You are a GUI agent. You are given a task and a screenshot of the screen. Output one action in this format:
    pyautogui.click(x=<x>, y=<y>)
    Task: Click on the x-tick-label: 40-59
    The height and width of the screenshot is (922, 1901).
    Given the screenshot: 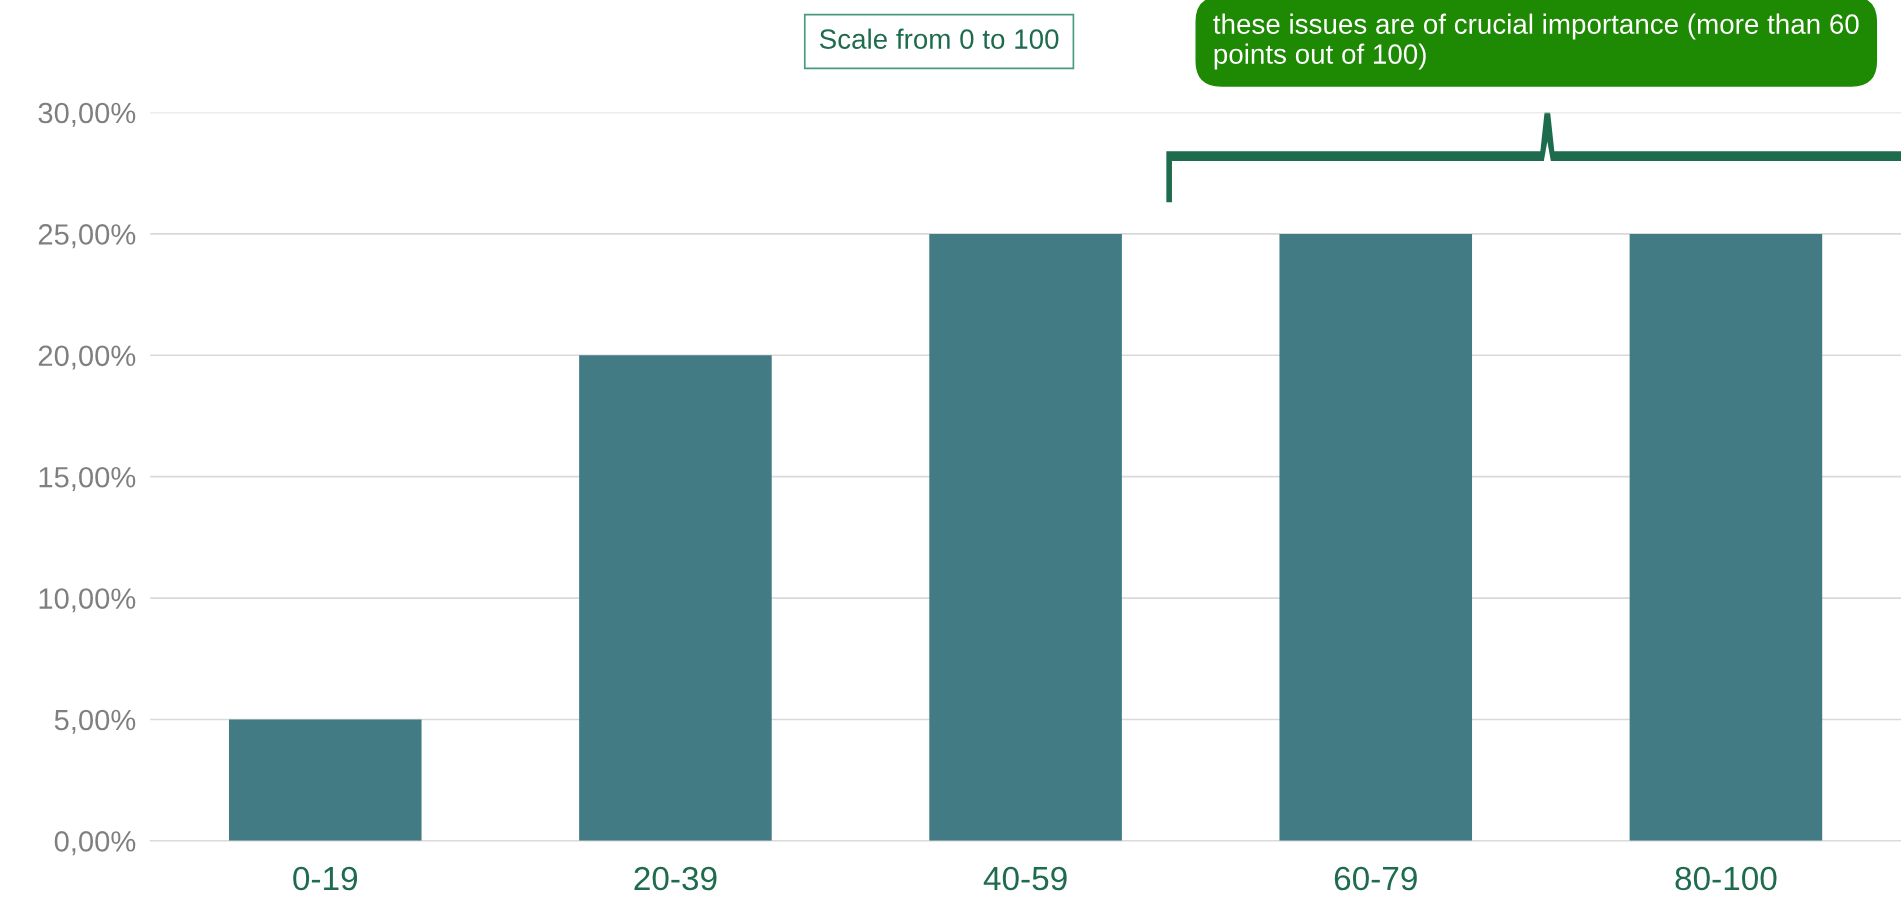 What is the action you would take?
    pyautogui.click(x=1025, y=878)
    